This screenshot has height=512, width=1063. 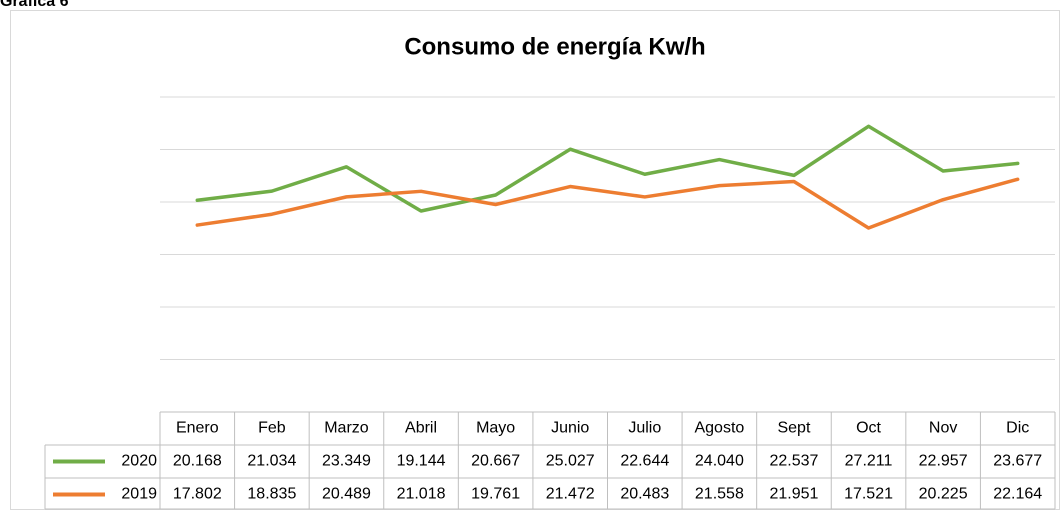 What do you see at coordinates (644, 428) in the screenshot?
I see `x-tick-label: Julio` at bounding box center [644, 428].